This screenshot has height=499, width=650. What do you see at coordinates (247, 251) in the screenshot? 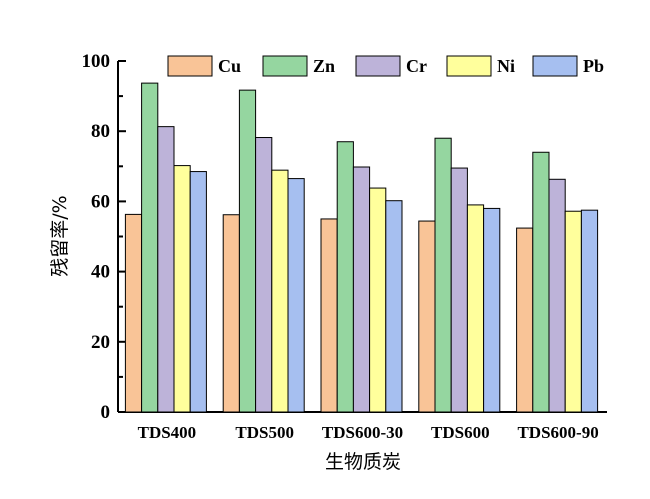
I see `bar-zn-tds500` at bounding box center [247, 251].